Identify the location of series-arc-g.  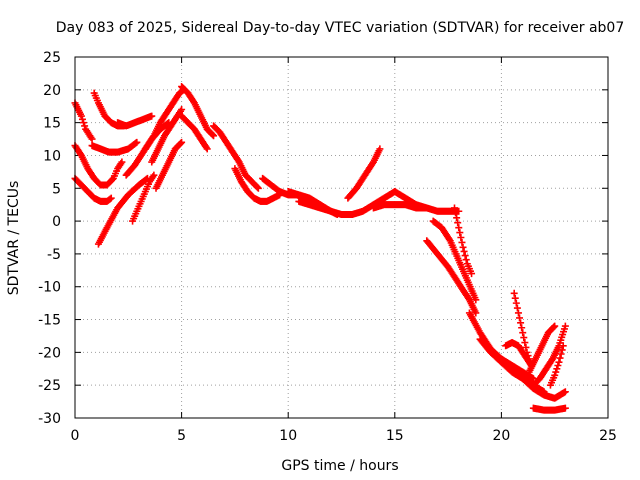
(135, 121).